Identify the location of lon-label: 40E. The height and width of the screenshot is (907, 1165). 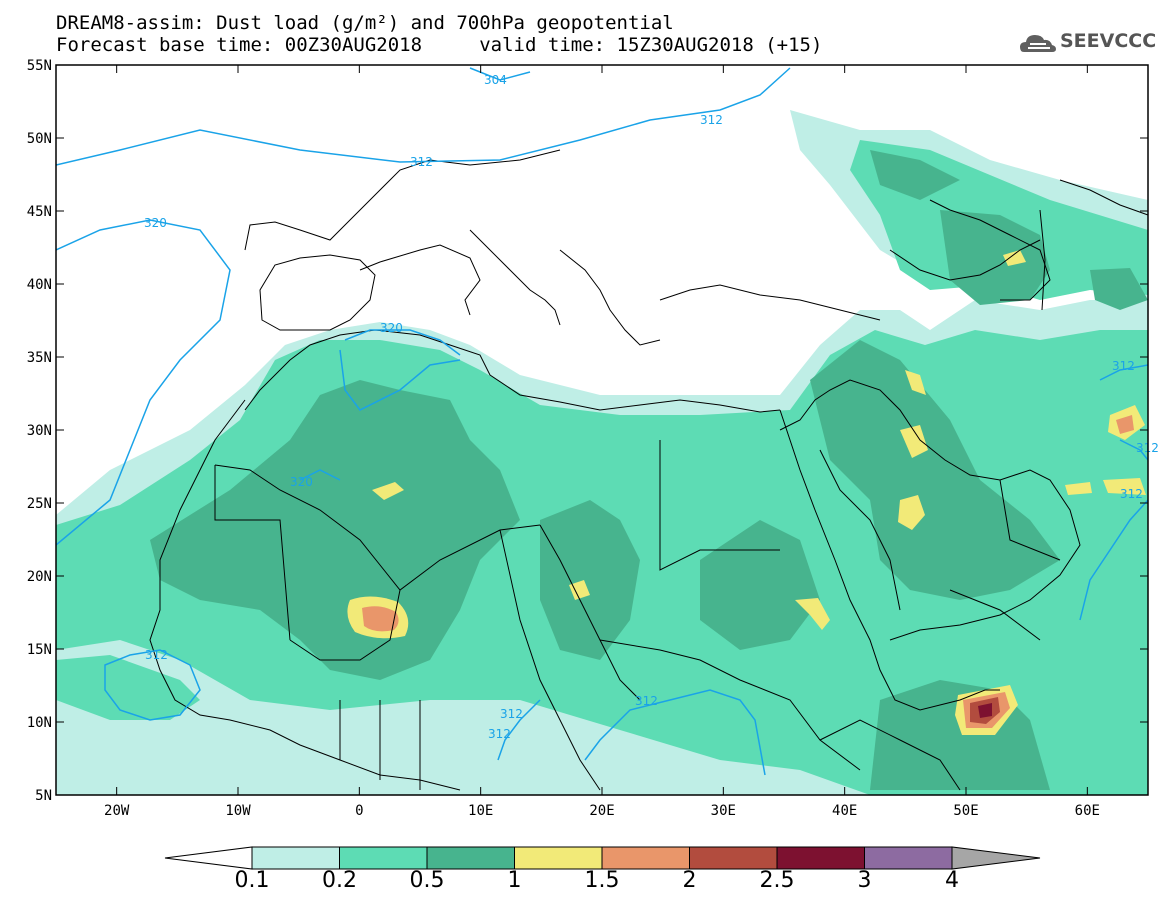
(844, 811).